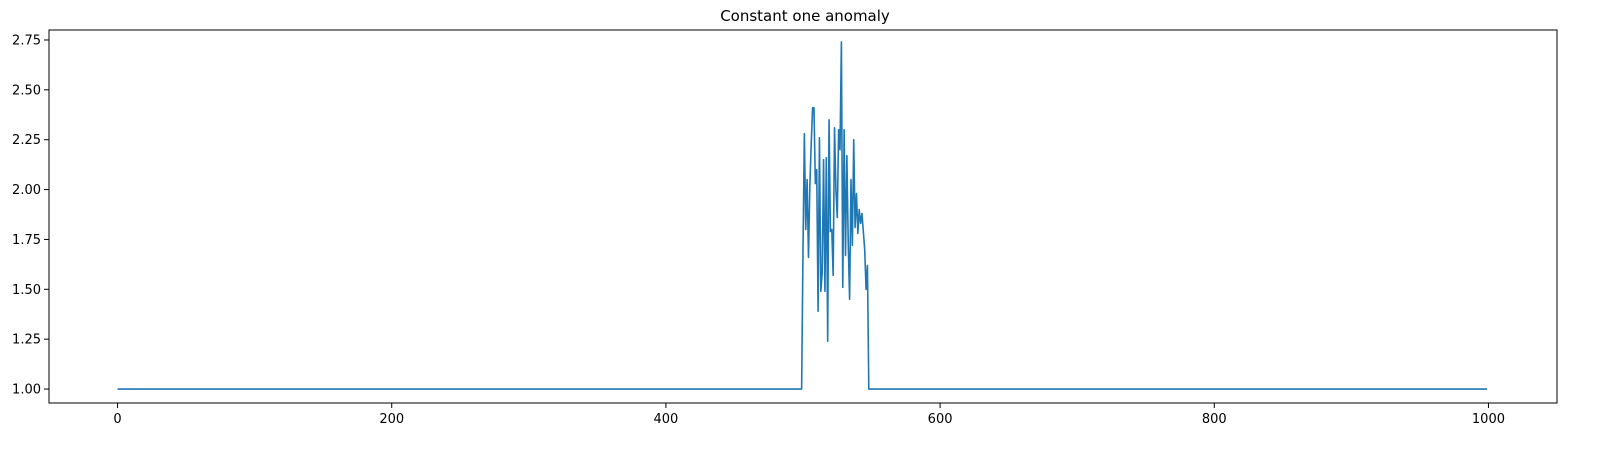 This screenshot has height=453, width=1610. What do you see at coordinates (26, 190) in the screenshot?
I see `y-tick-label: 2.00` at bounding box center [26, 190].